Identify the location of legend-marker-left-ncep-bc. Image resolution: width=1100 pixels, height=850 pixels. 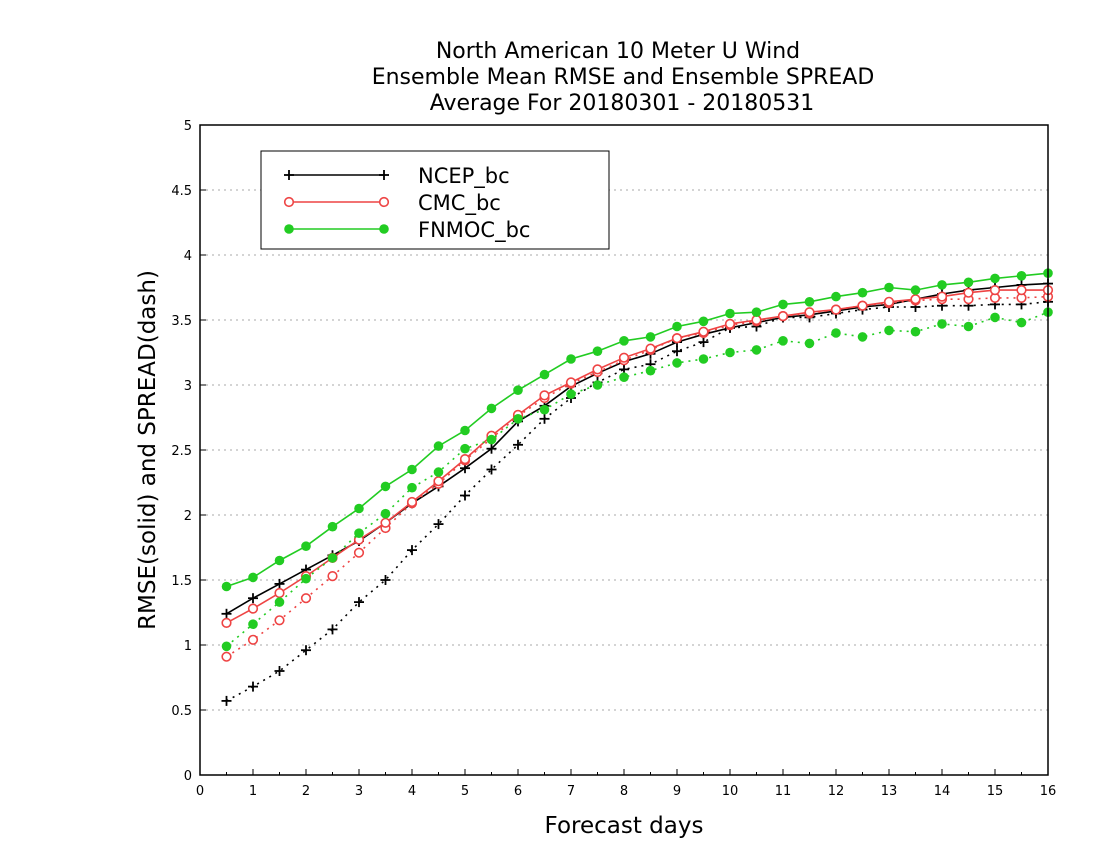
(289, 175).